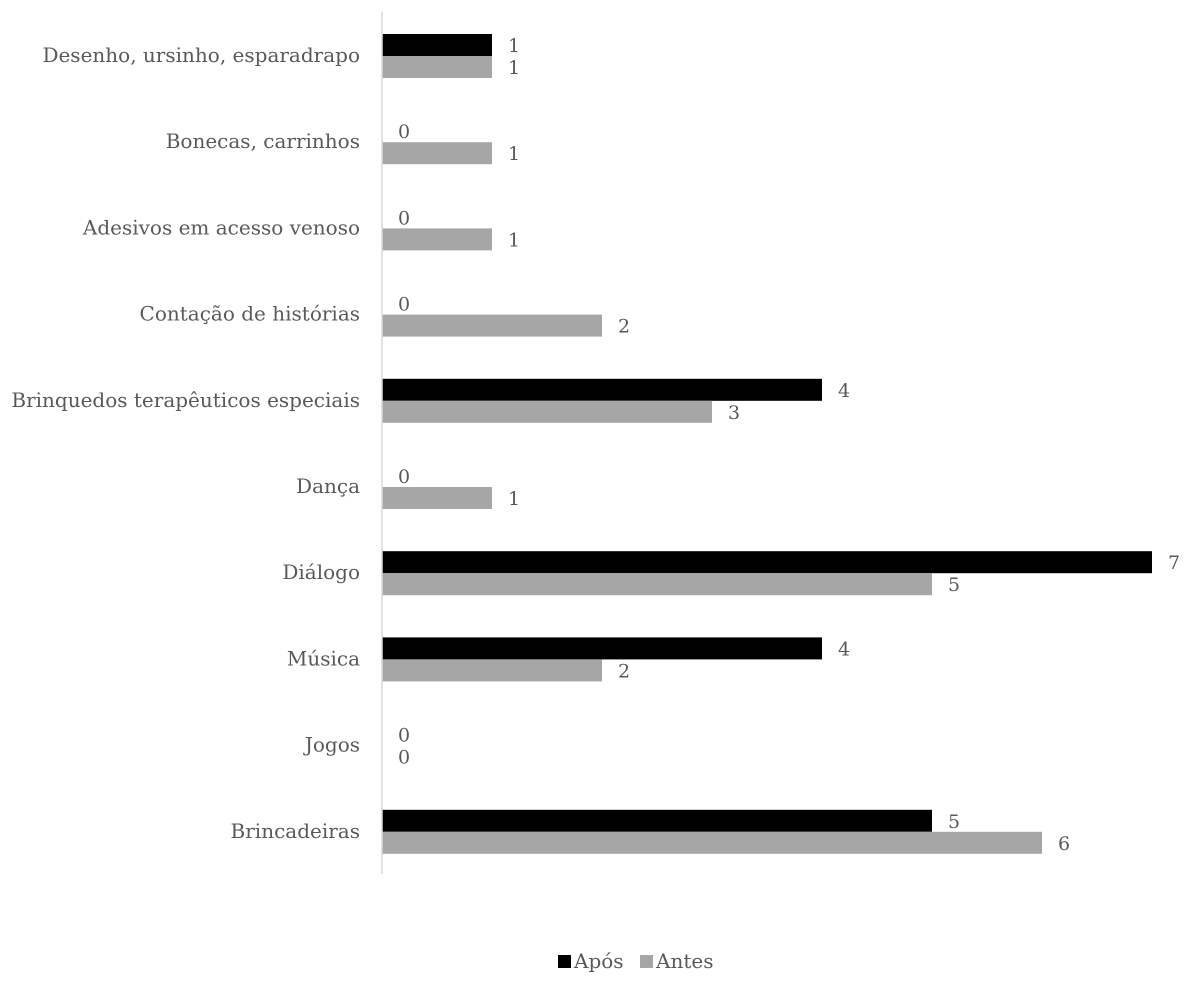  I want to click on data-label: 7, so click(1174, 563).